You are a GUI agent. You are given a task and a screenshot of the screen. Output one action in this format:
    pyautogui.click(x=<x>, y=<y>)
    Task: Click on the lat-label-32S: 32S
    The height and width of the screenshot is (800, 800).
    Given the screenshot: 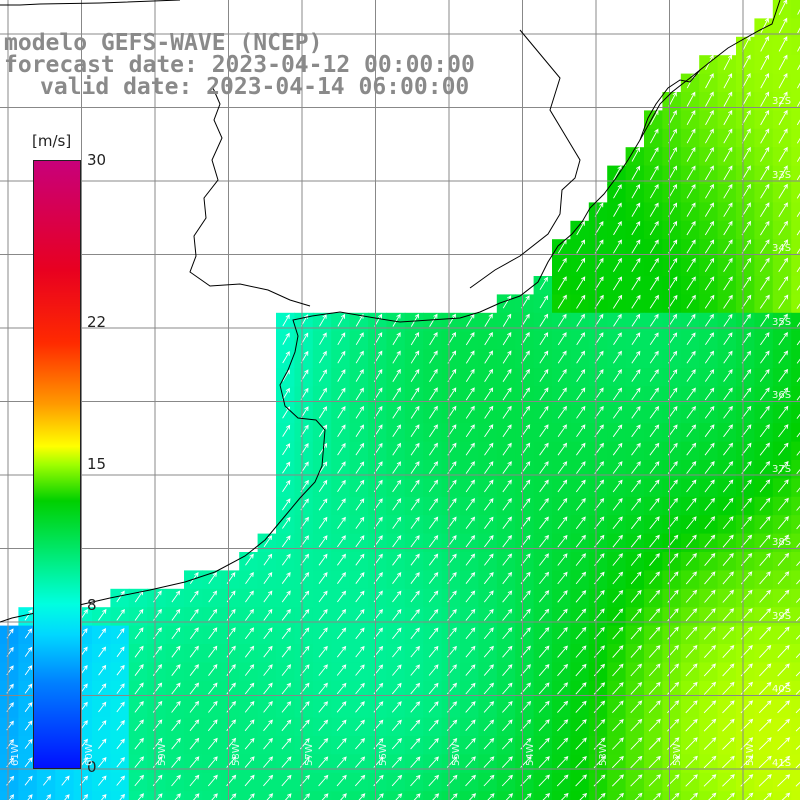 What is the action you would take?
    pyautogui.click(x=782, y=101)
    